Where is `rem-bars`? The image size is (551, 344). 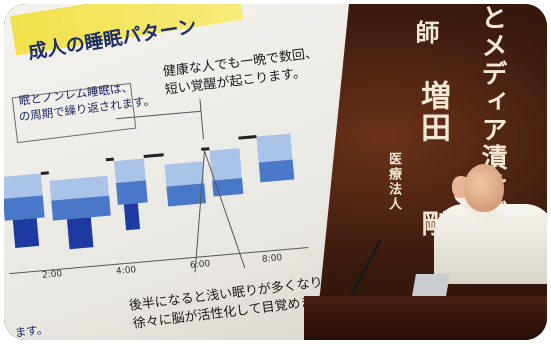
rem-bars is located at coordinates (148, 155).